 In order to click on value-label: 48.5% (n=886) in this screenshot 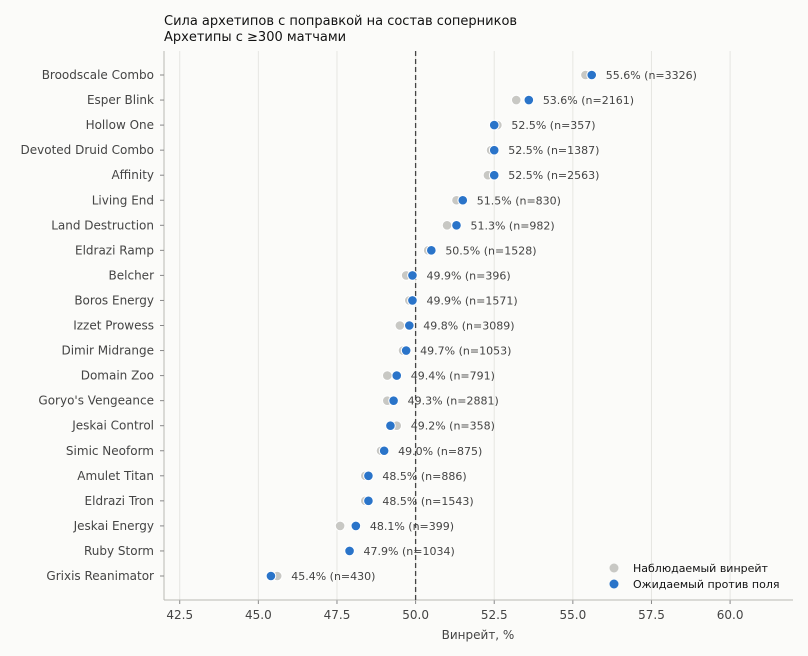, I will do `click(424, 476)`.